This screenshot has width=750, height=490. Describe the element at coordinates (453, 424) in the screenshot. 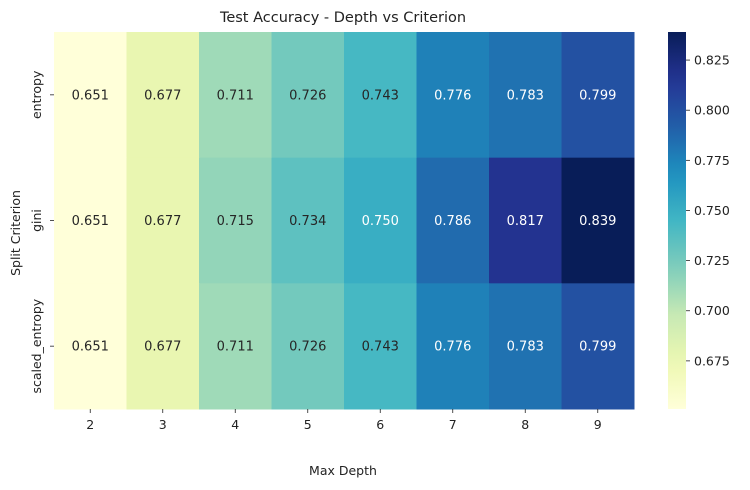

I see `x-tick-label: 7` at that location.